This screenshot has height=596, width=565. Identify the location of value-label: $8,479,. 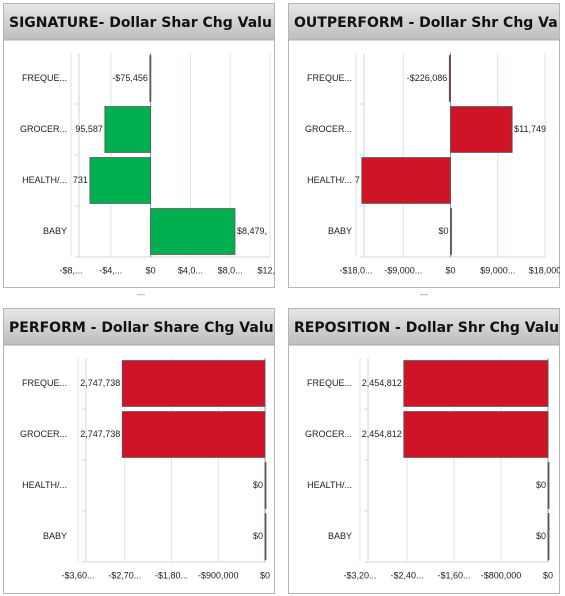
(252, 231).